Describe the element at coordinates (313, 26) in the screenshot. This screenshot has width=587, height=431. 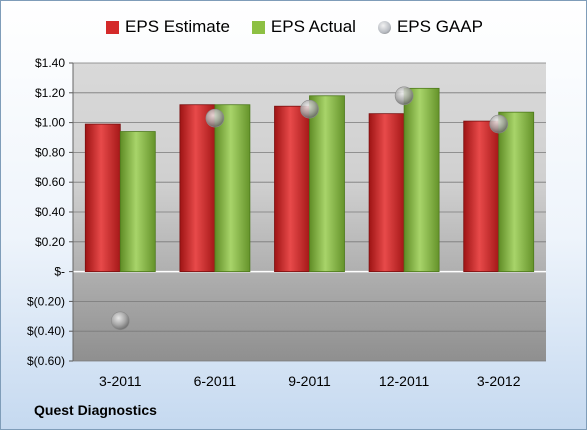
I see `legend-label-actual: EPS Actual` at that location.